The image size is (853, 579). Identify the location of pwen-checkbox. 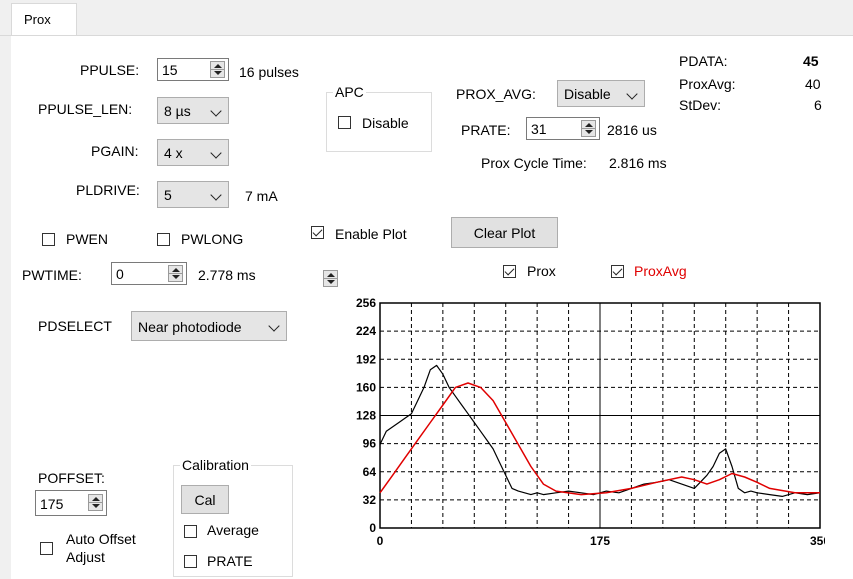
(48, 239).